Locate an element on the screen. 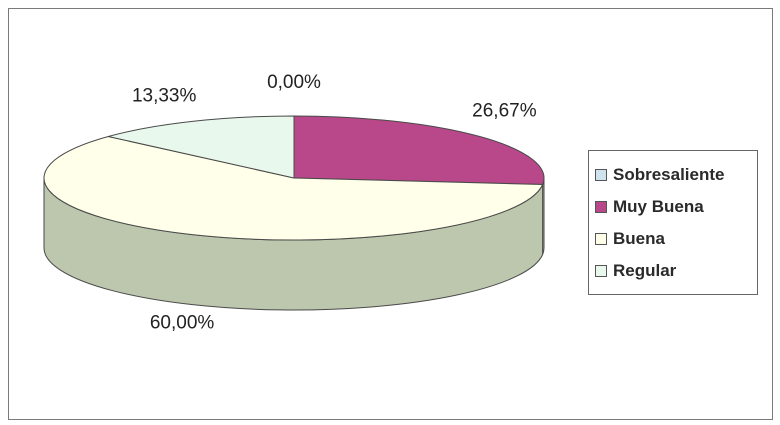 This screenshot has width=780, height=425. legend-item-regular: Regular is located at coordinates (676, 271).